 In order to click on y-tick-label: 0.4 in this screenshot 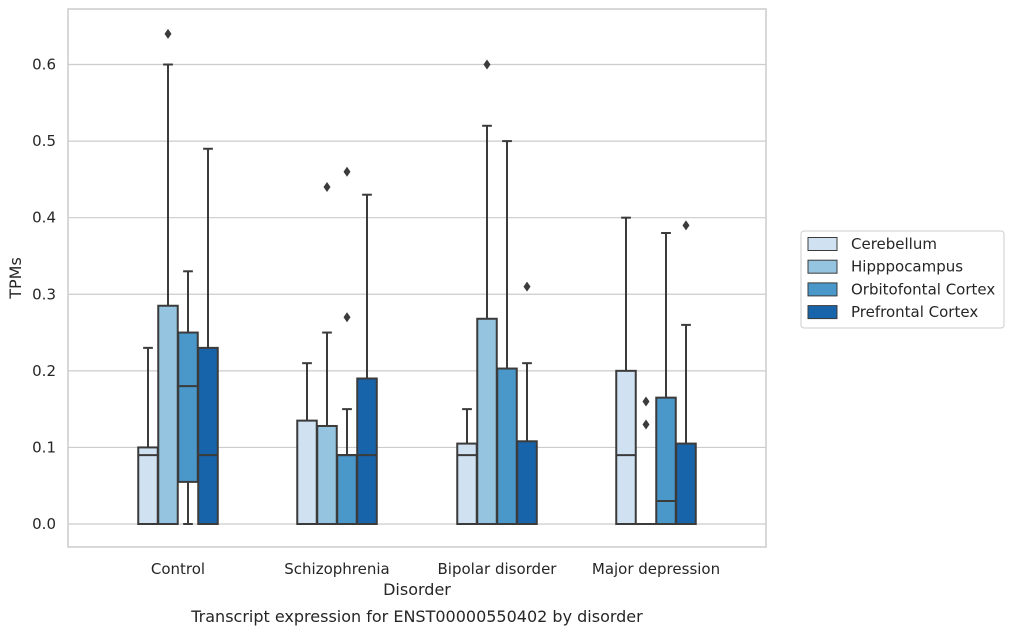, I will do `click(44, 218)`.